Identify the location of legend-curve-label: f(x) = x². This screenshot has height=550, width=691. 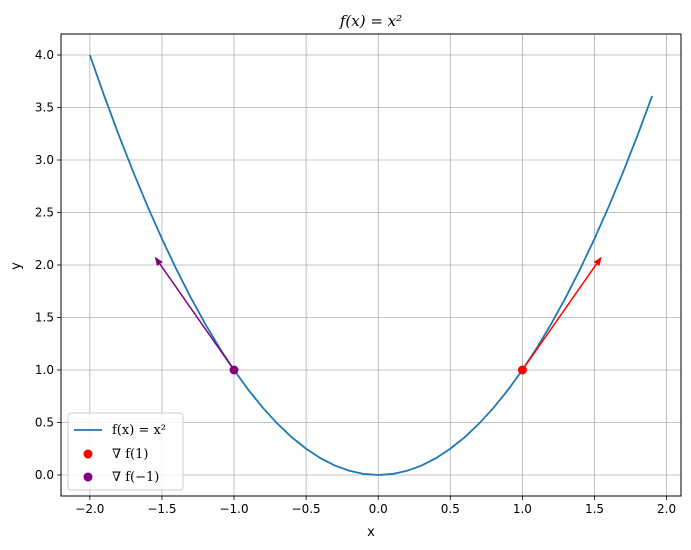
(139, 430).